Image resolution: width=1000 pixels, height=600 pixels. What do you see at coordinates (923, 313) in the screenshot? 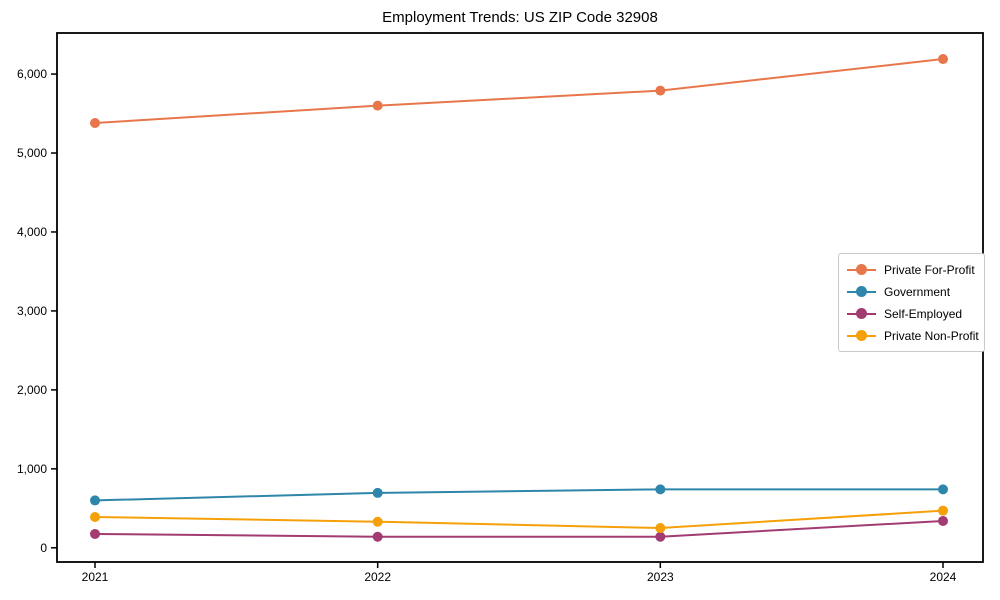
I see `legend-label: Self-Employed` at bounding box center [923, 313].